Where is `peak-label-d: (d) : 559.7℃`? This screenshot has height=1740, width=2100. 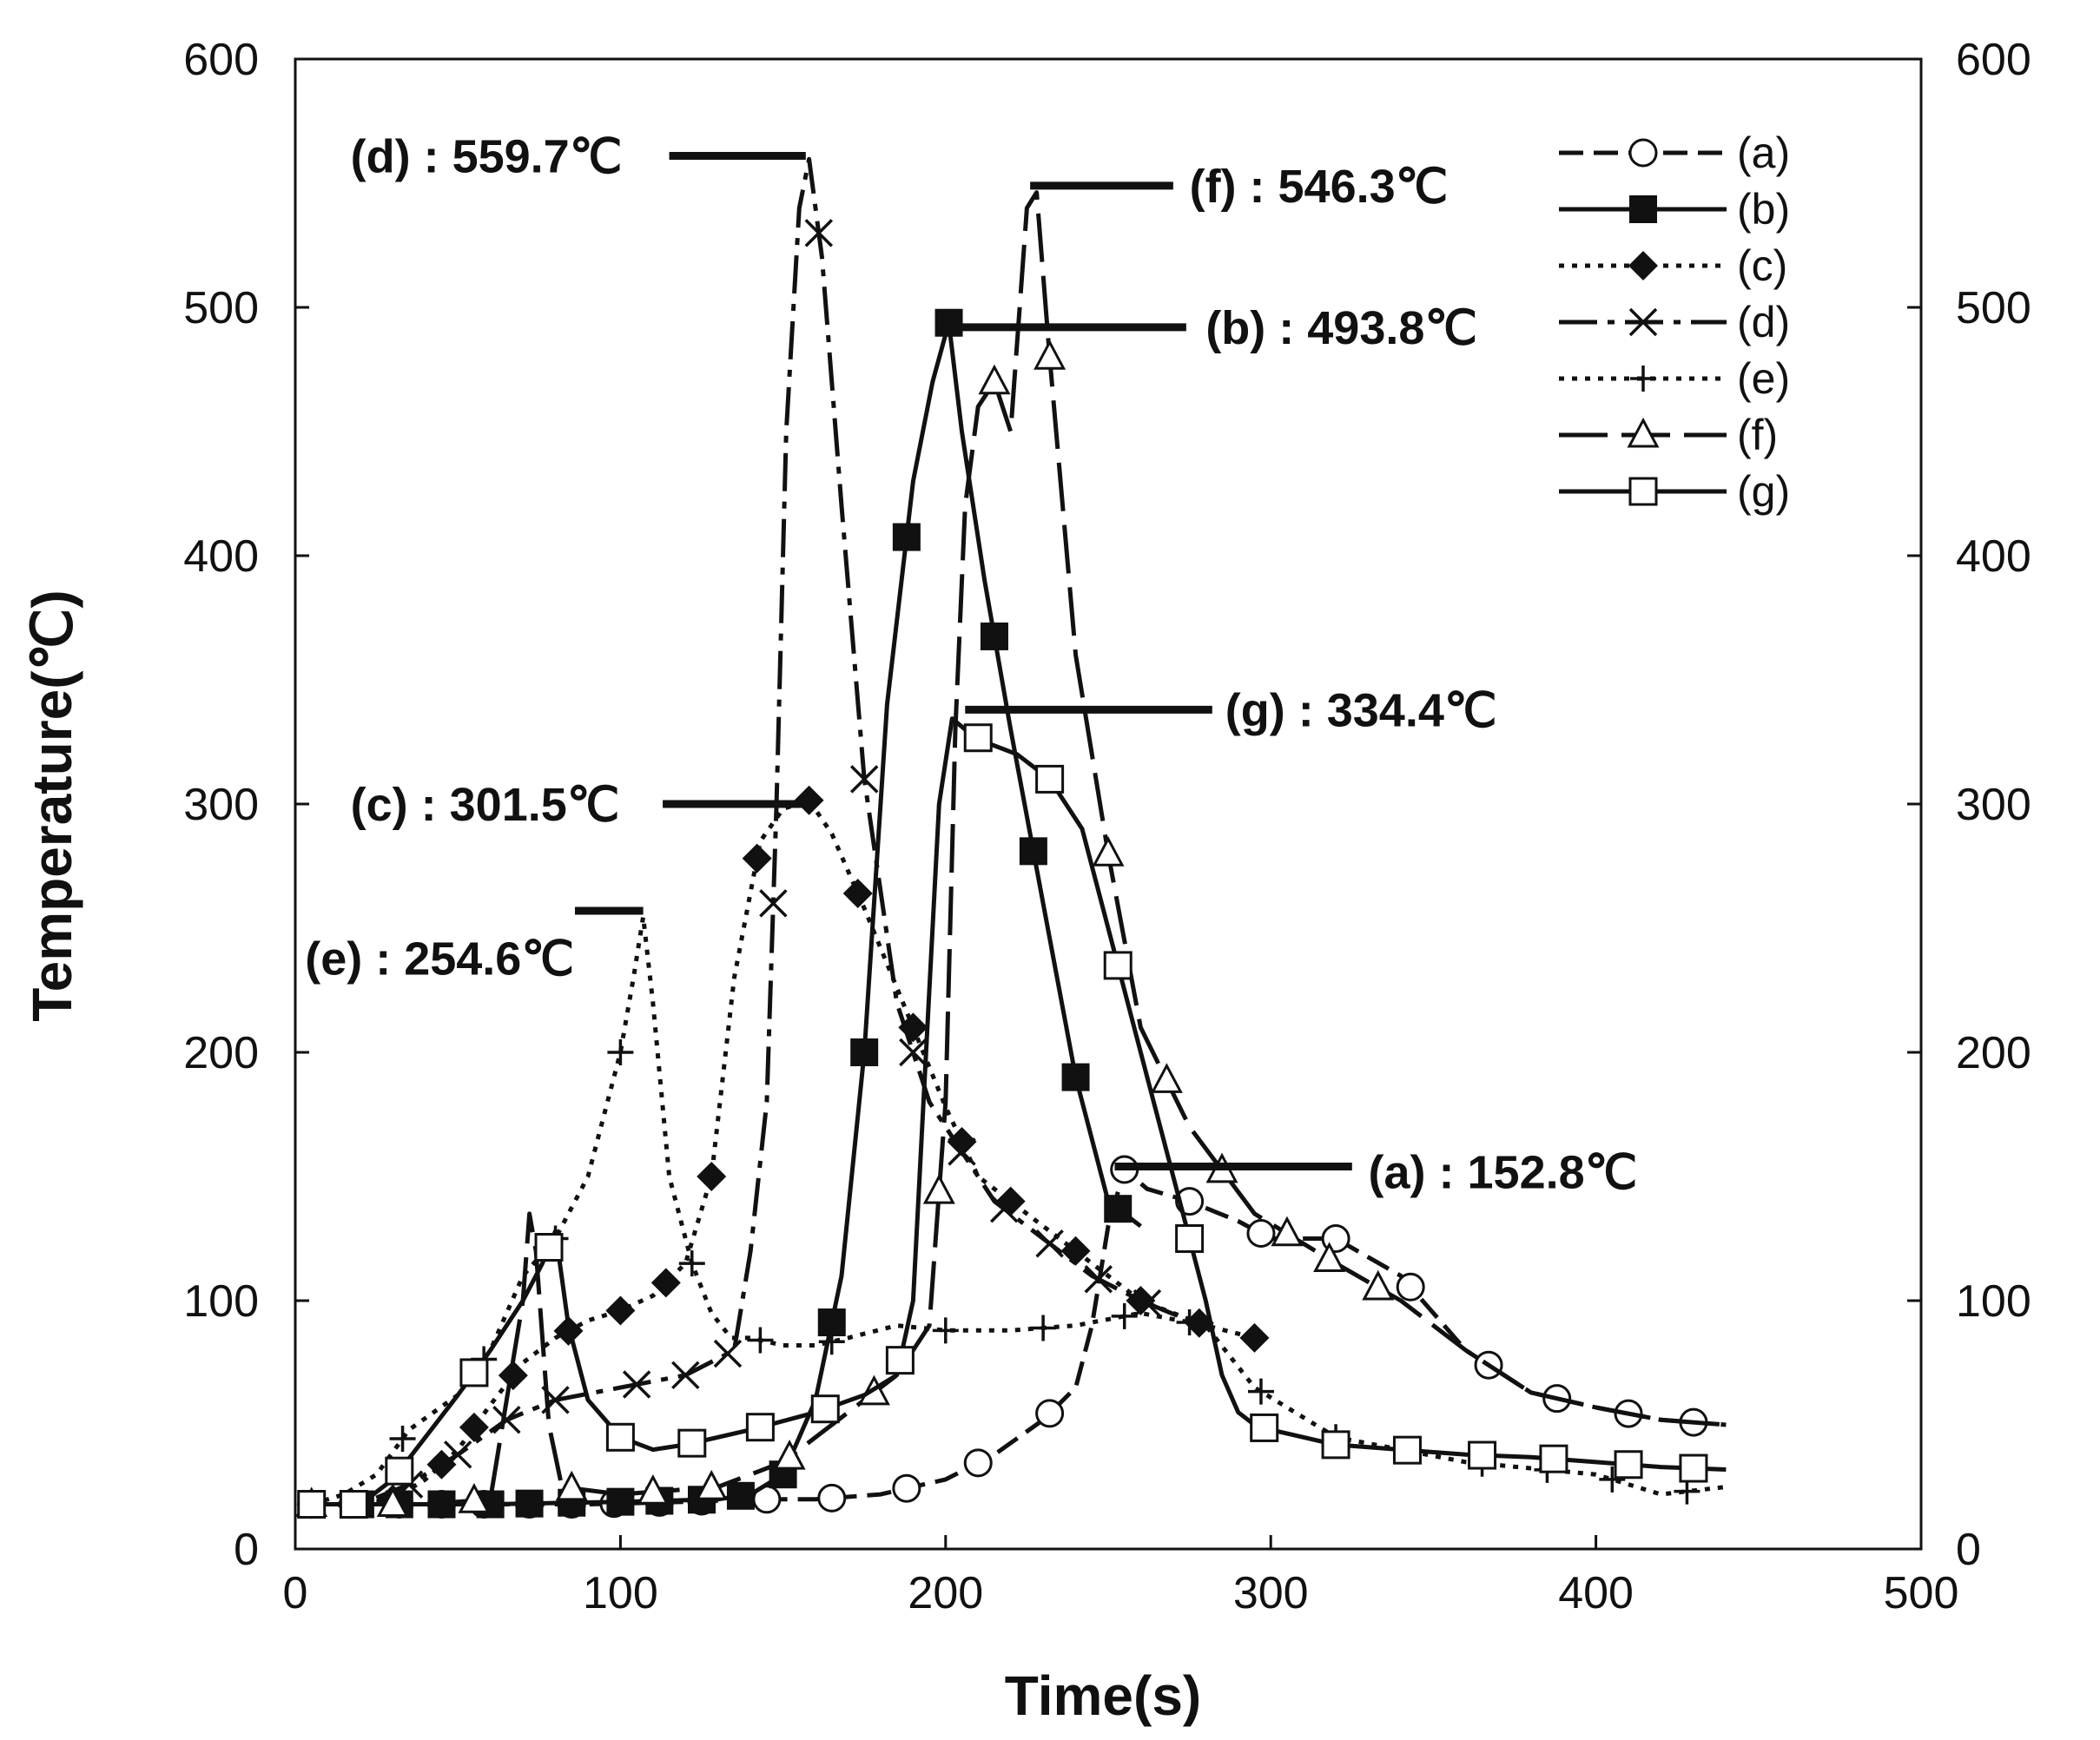 peak-label-d: (d) : 559.7℃ is located at coordinates (487, 157).